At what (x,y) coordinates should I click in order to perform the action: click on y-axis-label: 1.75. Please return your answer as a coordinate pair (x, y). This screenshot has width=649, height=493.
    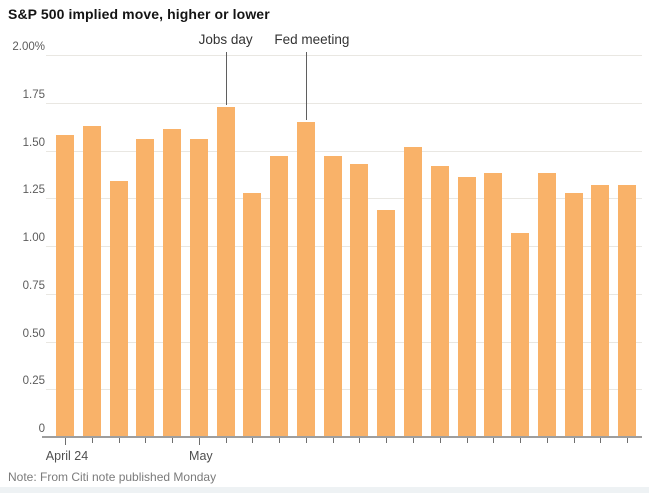
    Looking at the image, I should click on (33, 94).